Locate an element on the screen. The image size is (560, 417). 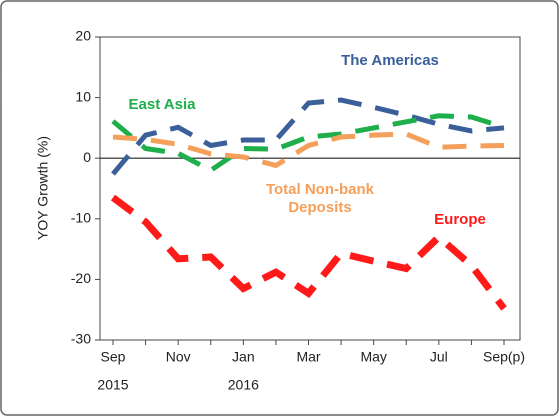
series-label: Europe is located at coordinates (460, 219).